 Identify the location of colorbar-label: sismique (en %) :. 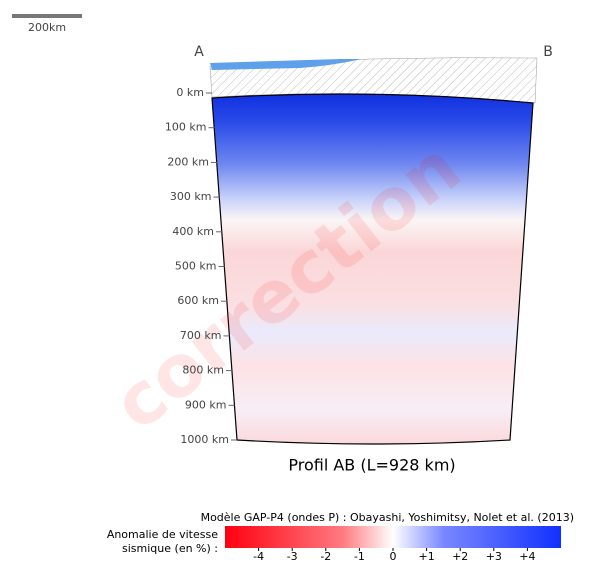
(170, 548).